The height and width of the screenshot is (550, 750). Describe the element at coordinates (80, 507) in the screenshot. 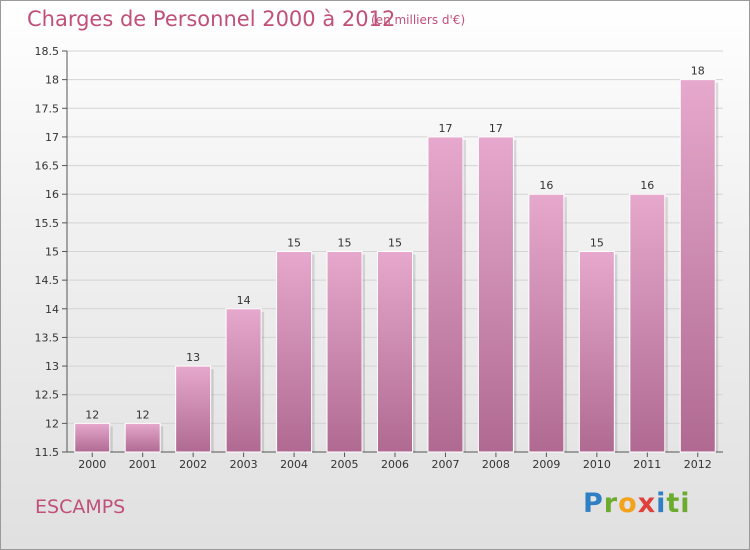

I see `city-name: ESCAMPS` at that location.